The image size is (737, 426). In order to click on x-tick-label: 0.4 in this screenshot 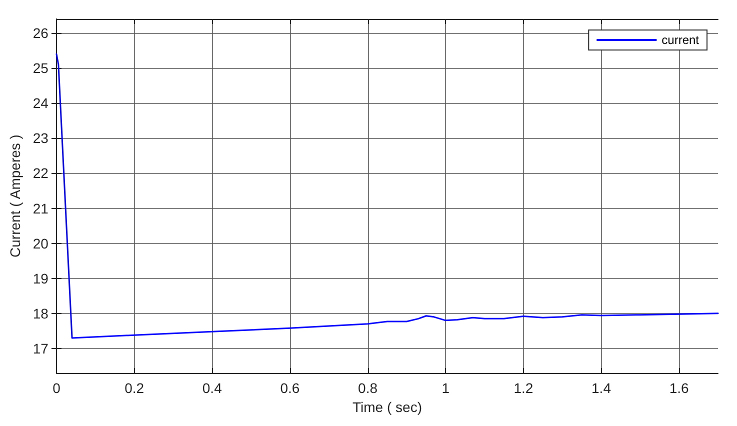, I will do `click(212, 388)`.